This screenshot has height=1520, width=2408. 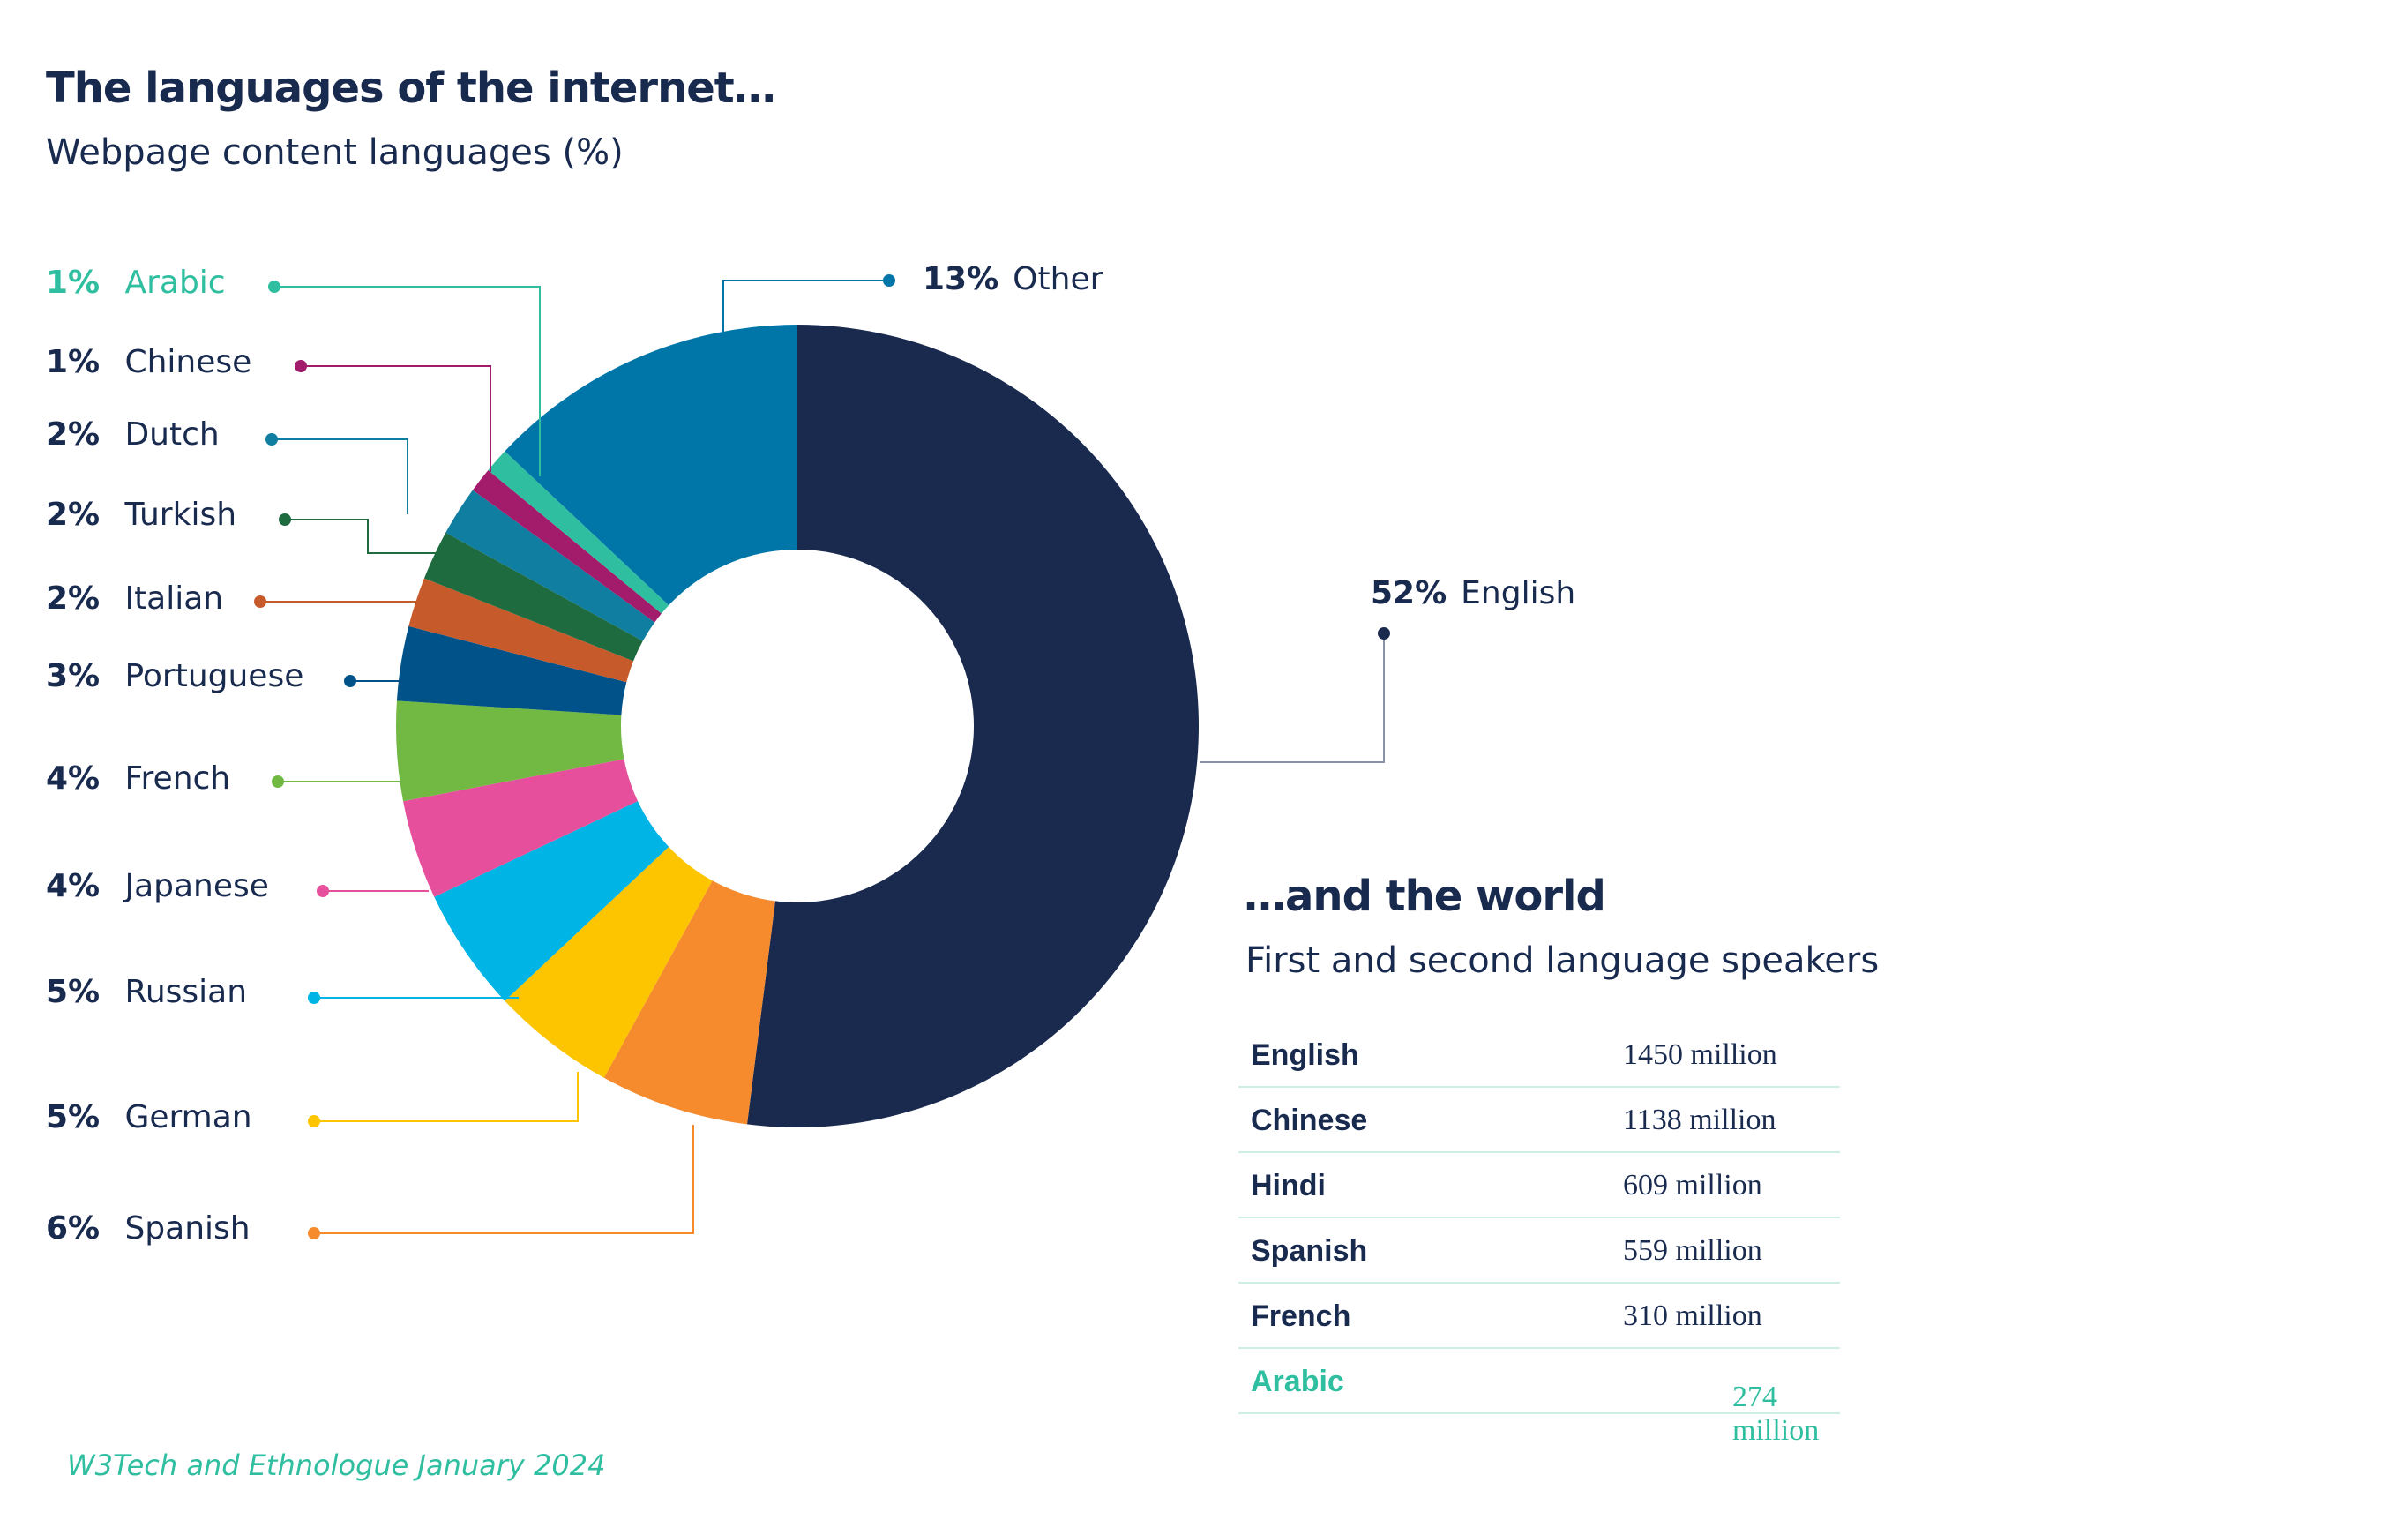 I want to click on legend-item-french: 4% French, so click(x=138, y=778).